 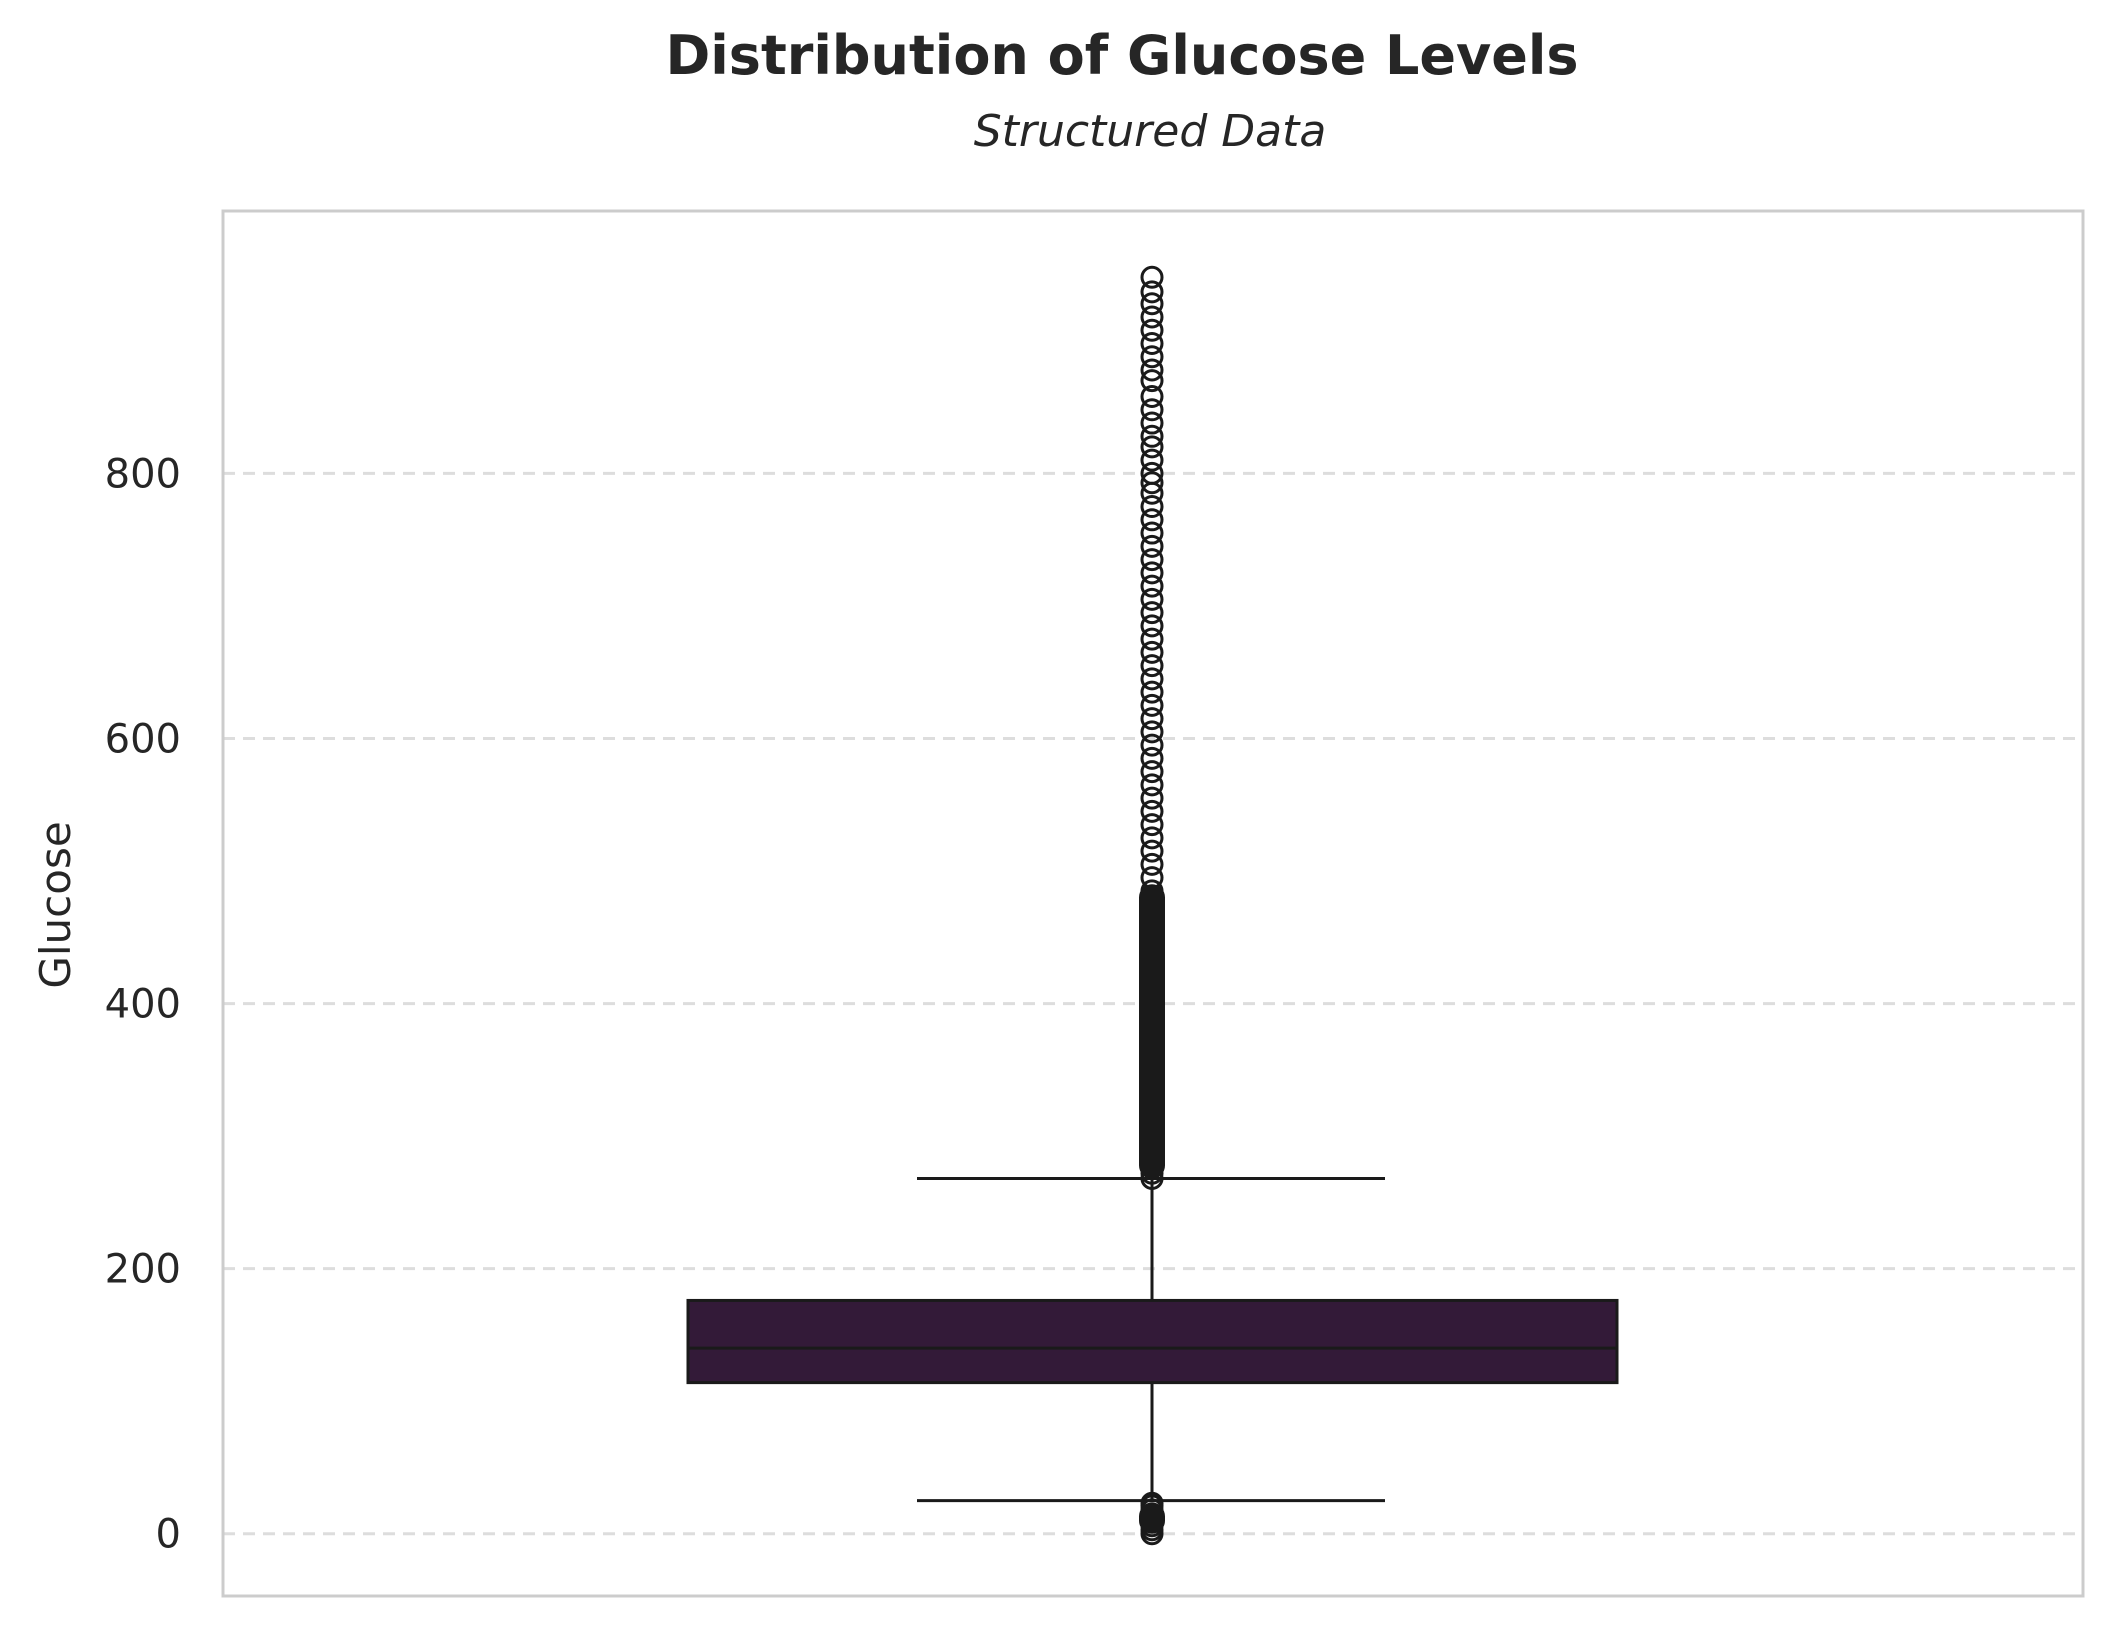 What do you see at coordinates (1150, 131) in the screenshot?
I see `chart-subtitle: Structured Data` at bounding box center [1150, 131].